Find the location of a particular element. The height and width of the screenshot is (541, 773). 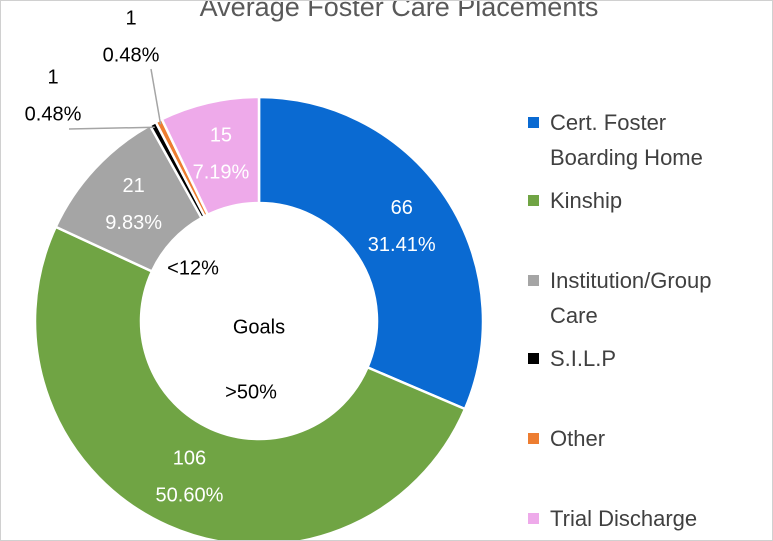

annotation: Goals is located at coordinates (259, 327).